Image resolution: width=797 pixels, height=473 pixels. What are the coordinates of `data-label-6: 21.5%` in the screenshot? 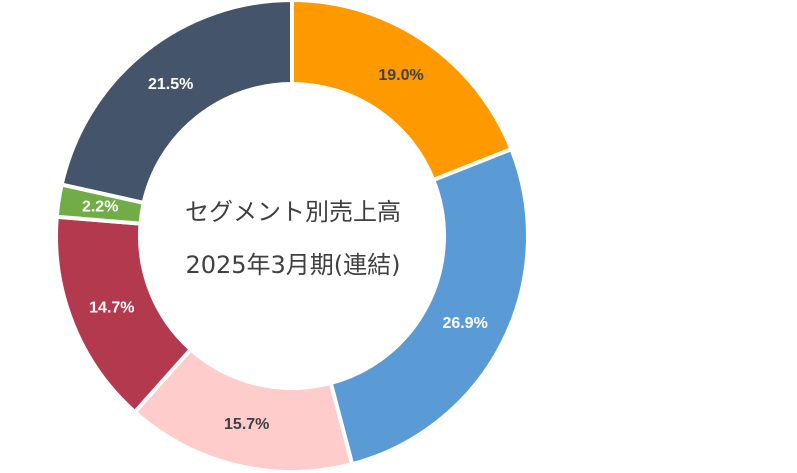 It's located at (170, 84).